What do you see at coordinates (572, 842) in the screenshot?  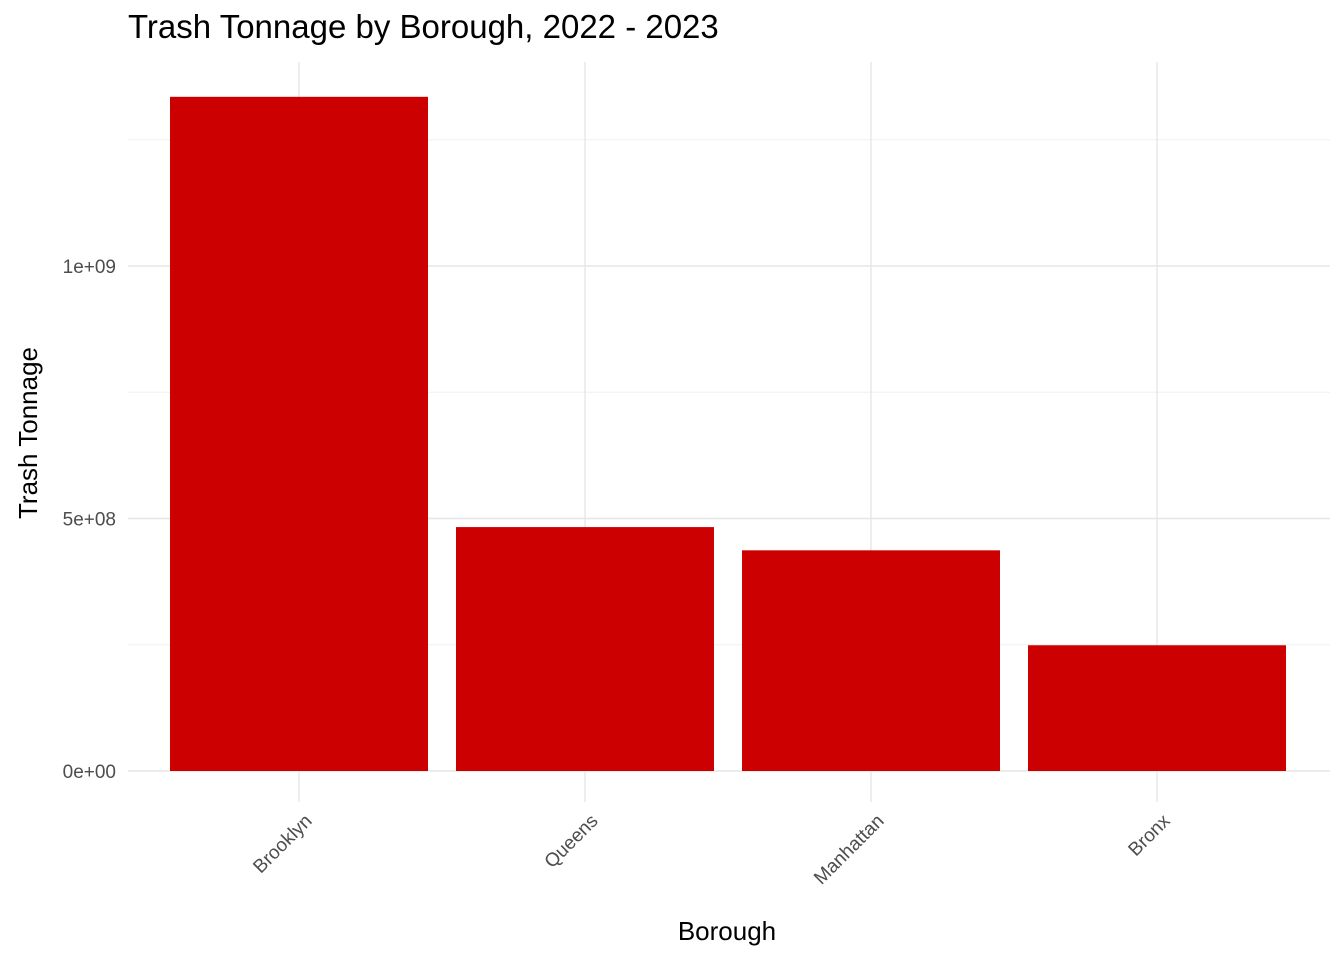 I see `x-tick-label: Queens` at bounding box center [572, 842].